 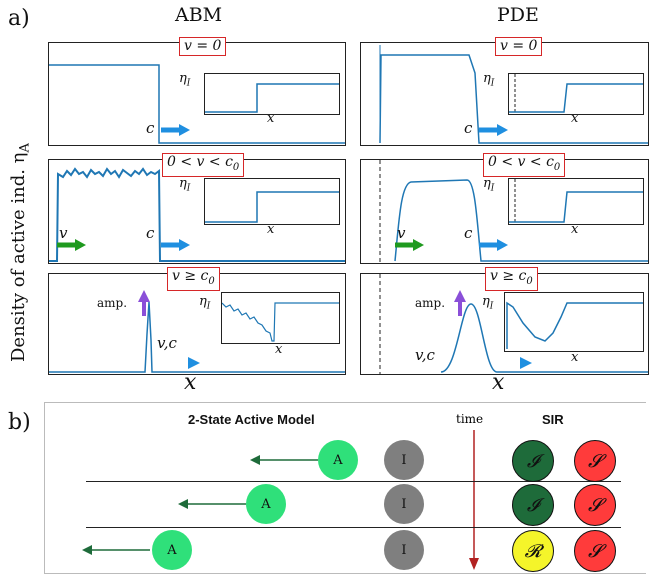 What do you see at coordinates (112, 303) in the screenshot?
I see `label-amp: amp.` at bounding box center [112, 303].